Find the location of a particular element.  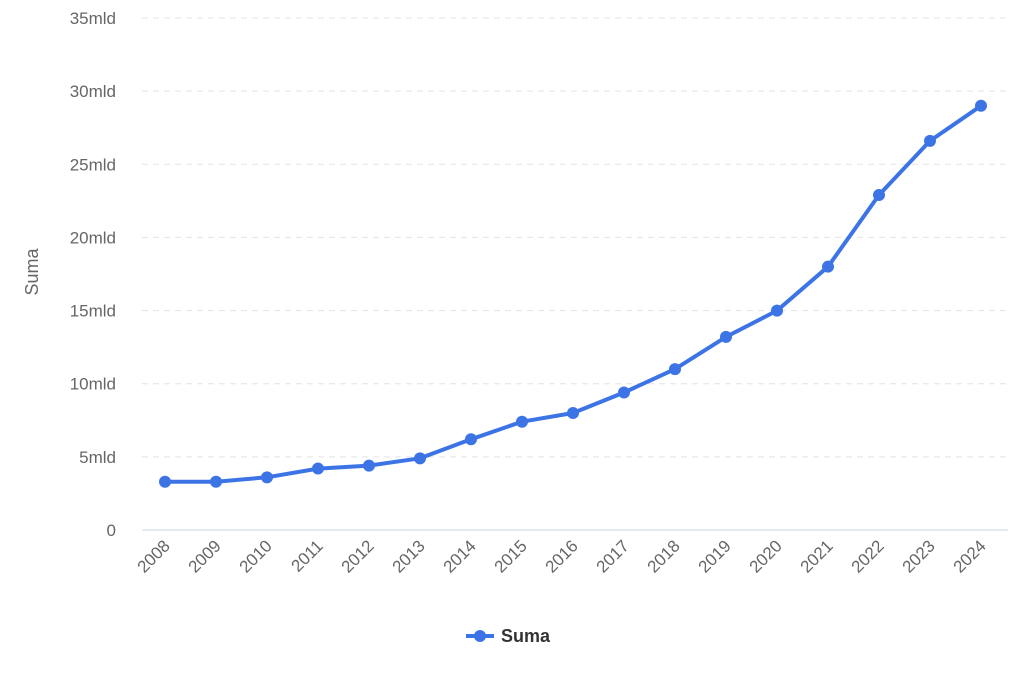

data-point-2018 is located at coordinates (675, 369).